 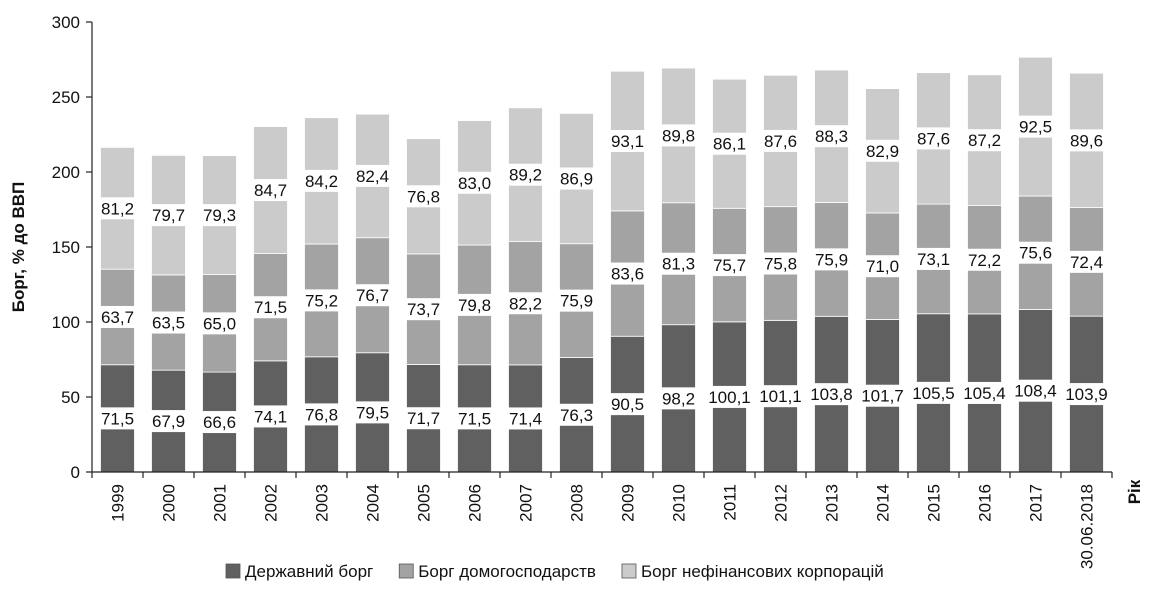 I want to click on data-label: 90,5, so click(x=627, y=404).